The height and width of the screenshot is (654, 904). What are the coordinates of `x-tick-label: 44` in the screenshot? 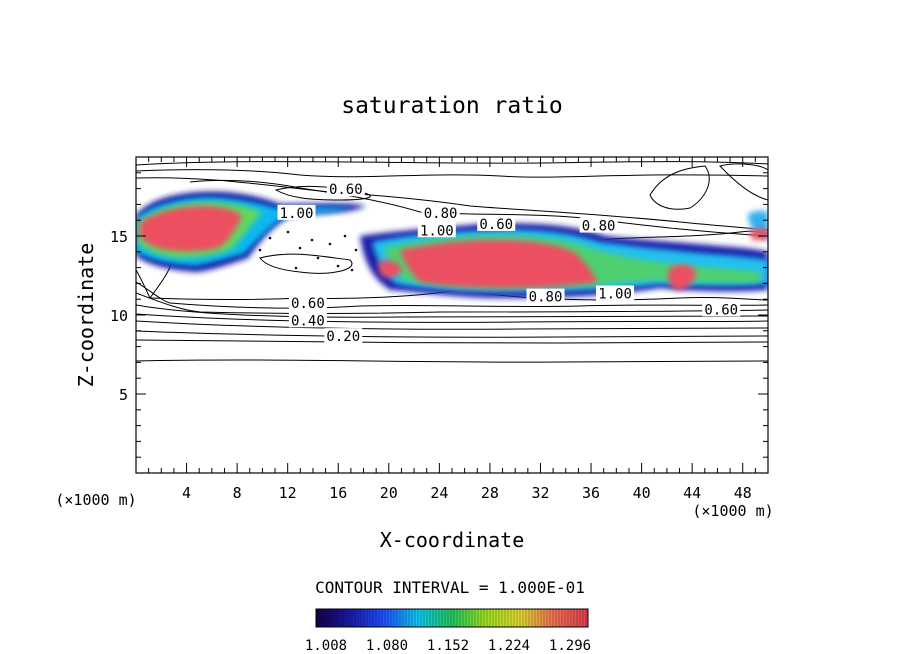 It's located at (692, 493).